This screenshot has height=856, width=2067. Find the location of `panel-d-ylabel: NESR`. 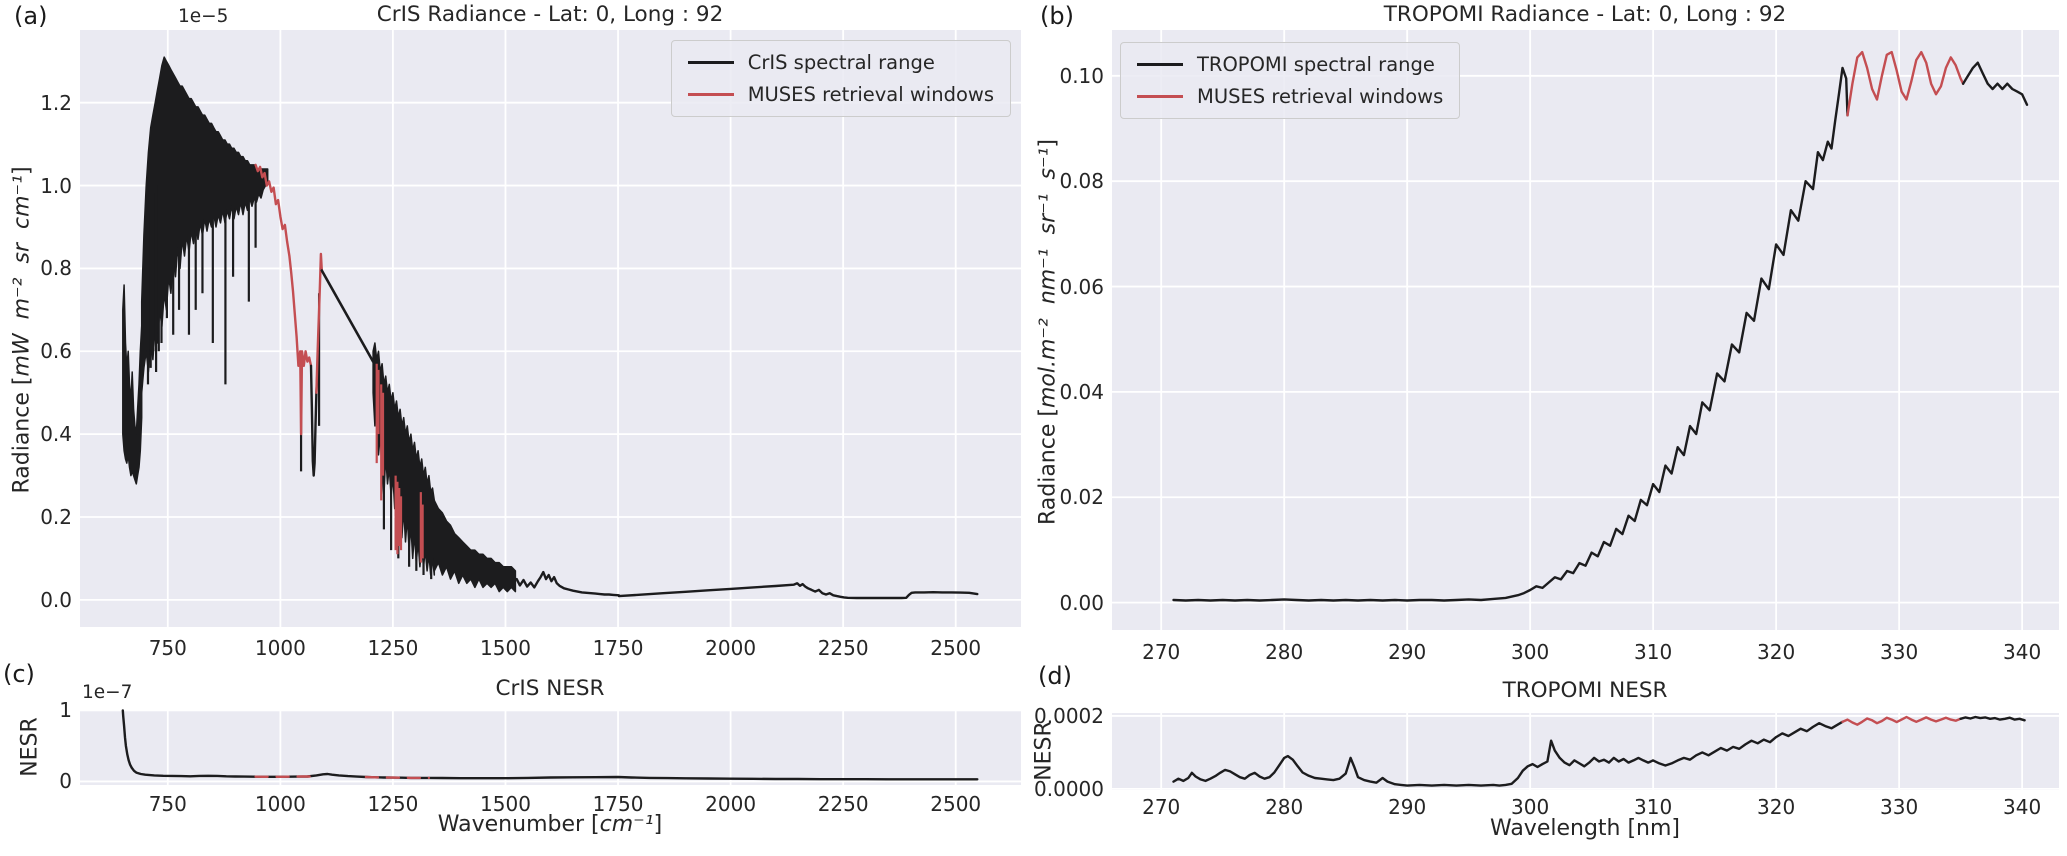

panel-d-ylabel: NESR is located at coordinates (1044, 751).